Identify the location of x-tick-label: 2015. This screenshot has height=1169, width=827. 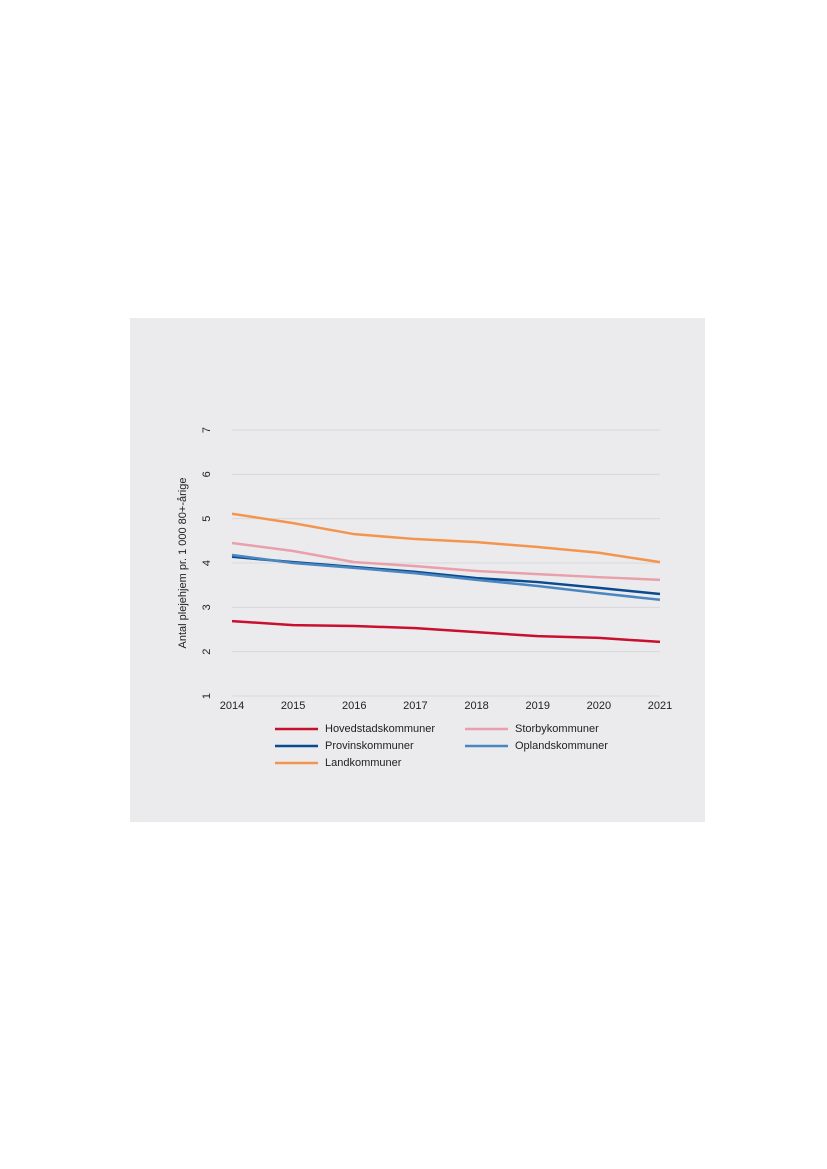
(293, 706).